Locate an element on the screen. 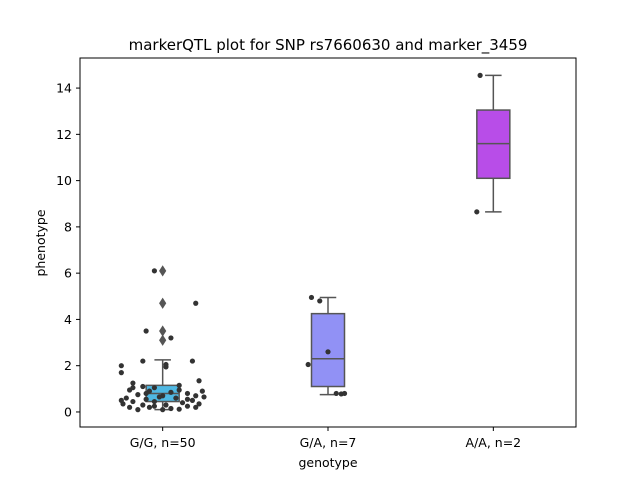 This screenshot has width=640, height=480. x-tick-label: A/A, n=2 is located at coordinates (494, 442).